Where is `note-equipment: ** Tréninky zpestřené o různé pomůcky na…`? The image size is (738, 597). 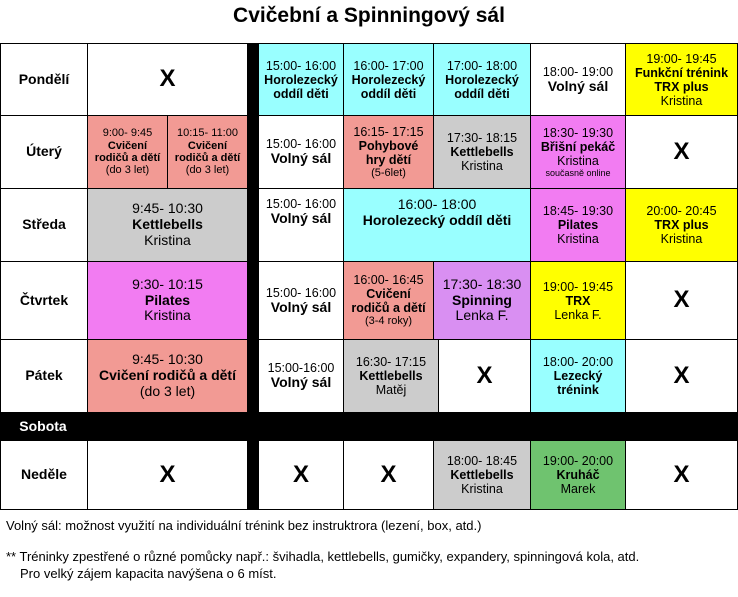 note-equipment: ** Tréninky zpestřené o různé pomůcky na… is located at coordinates (323, 556).